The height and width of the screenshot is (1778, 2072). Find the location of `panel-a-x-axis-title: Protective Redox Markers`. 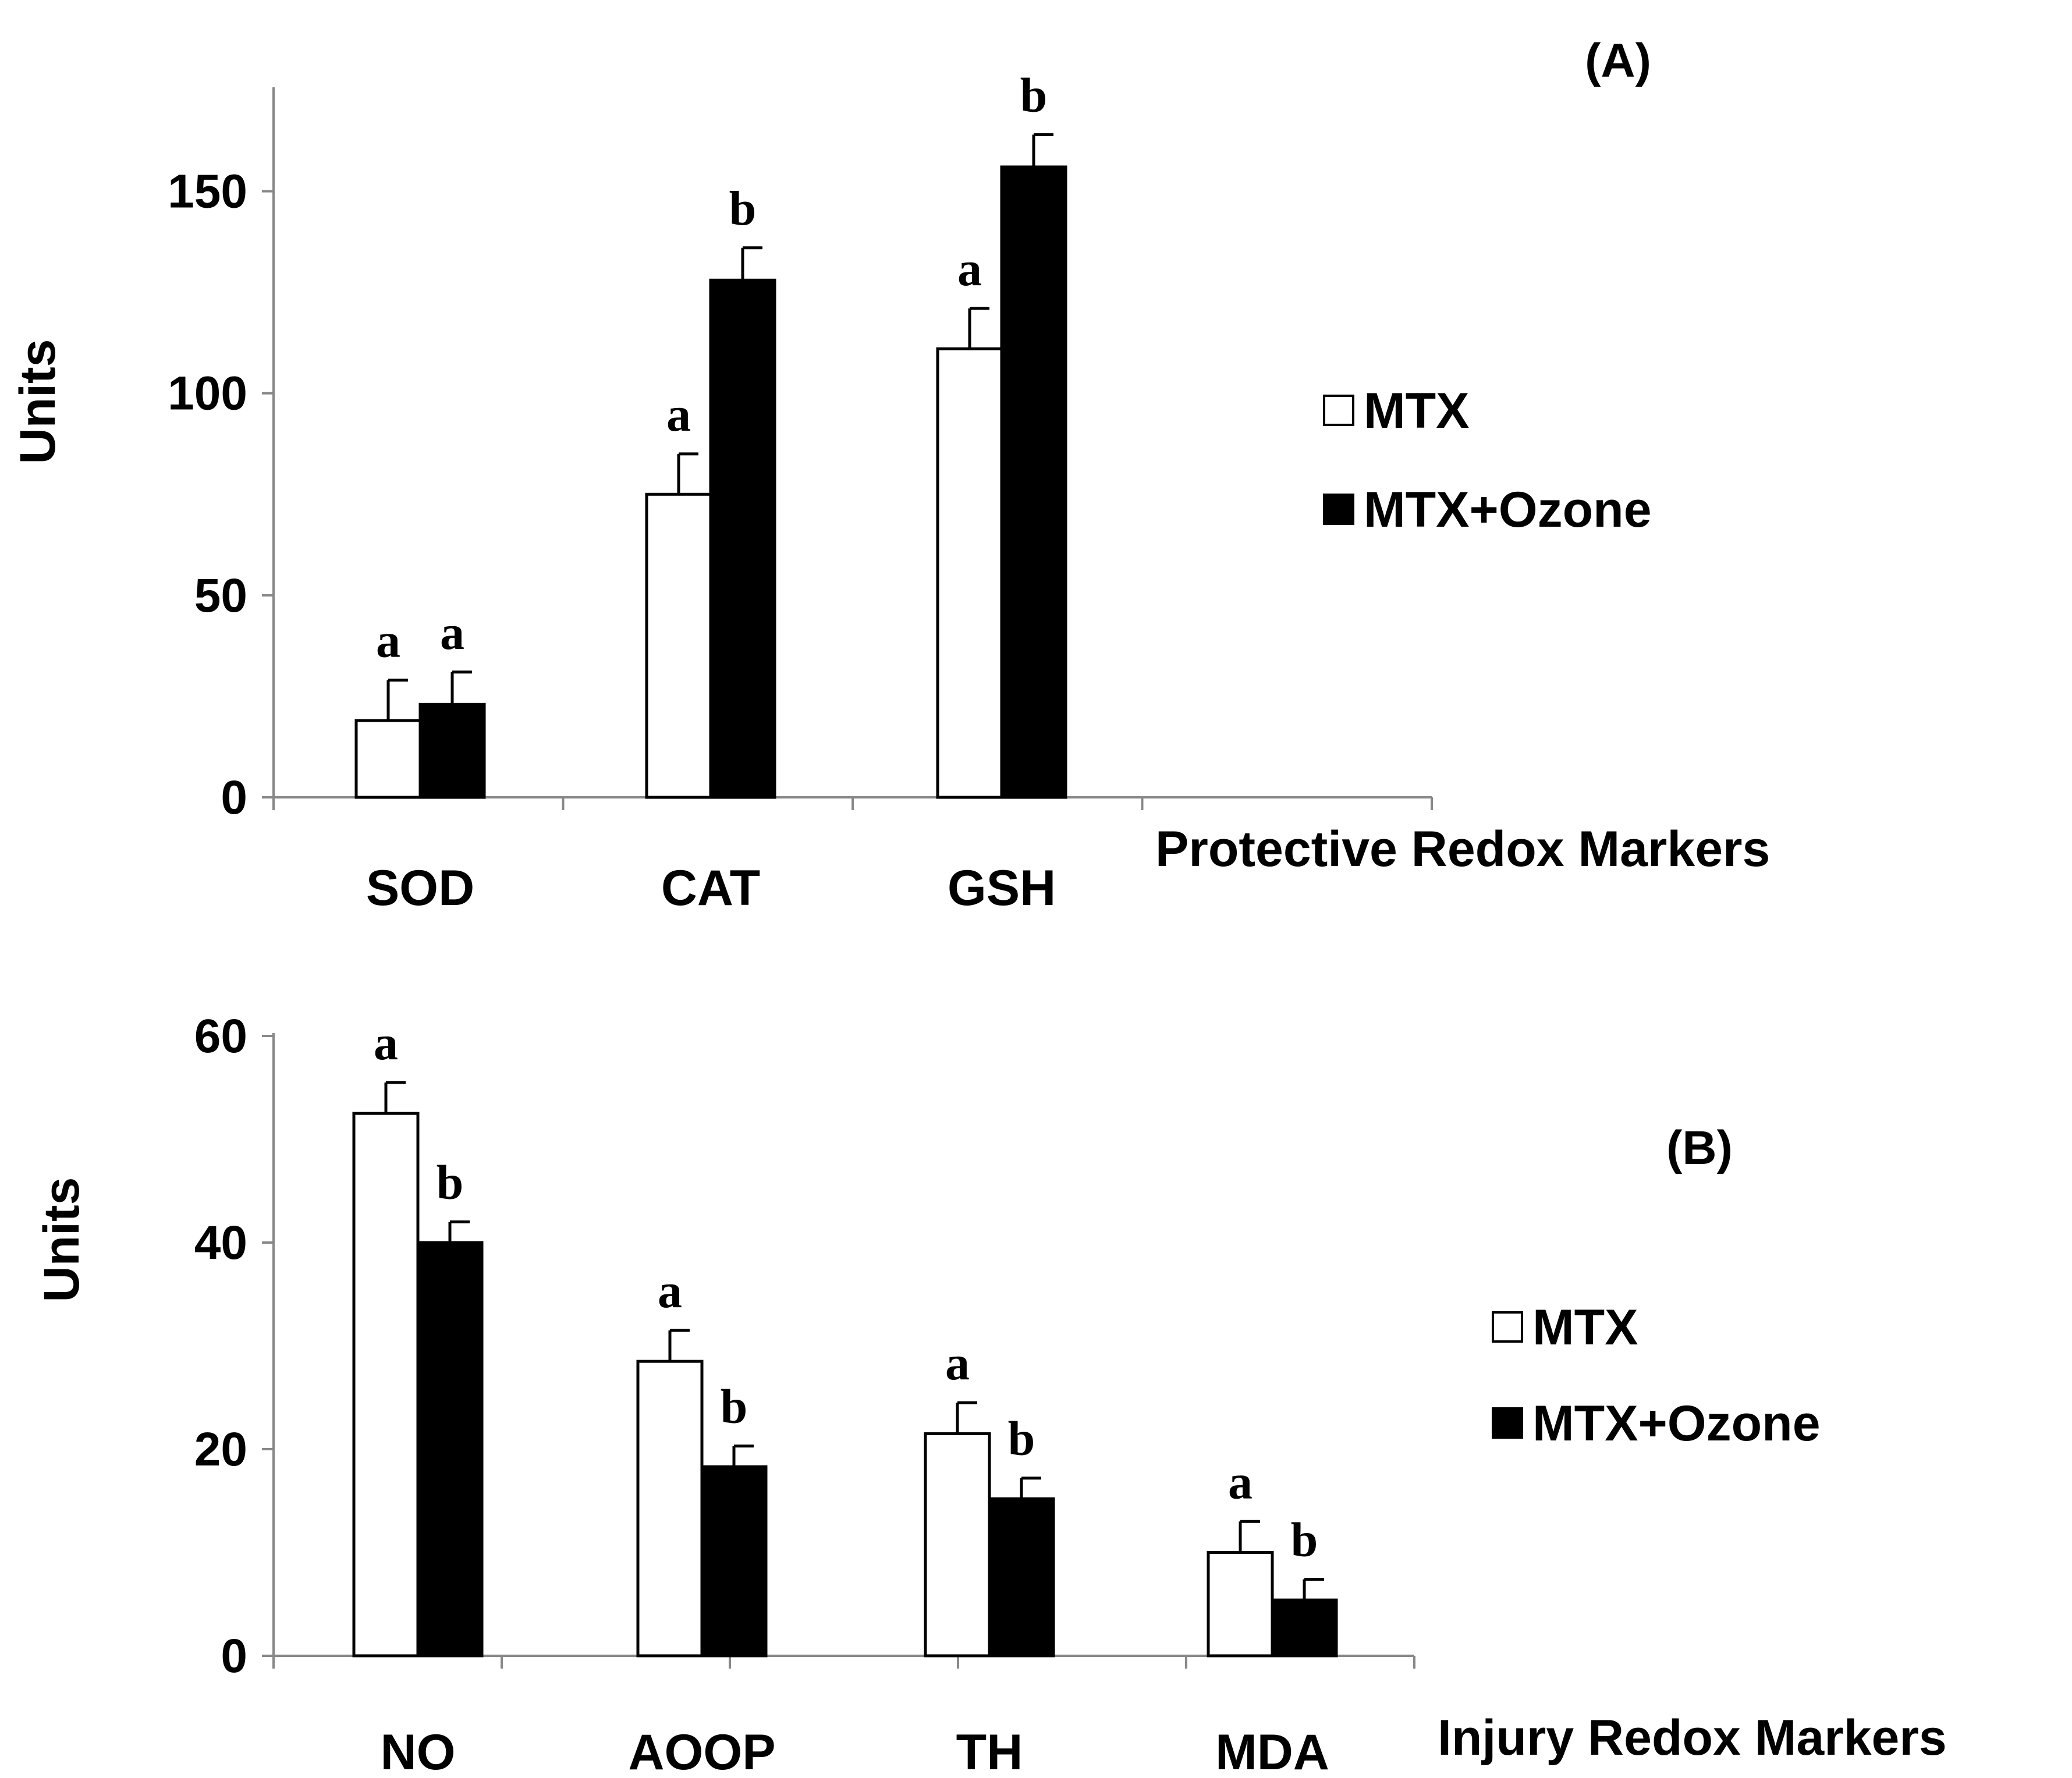

panel-a-x-axis-title: Protective Redox Markers is located at coordinates (1462, 849).